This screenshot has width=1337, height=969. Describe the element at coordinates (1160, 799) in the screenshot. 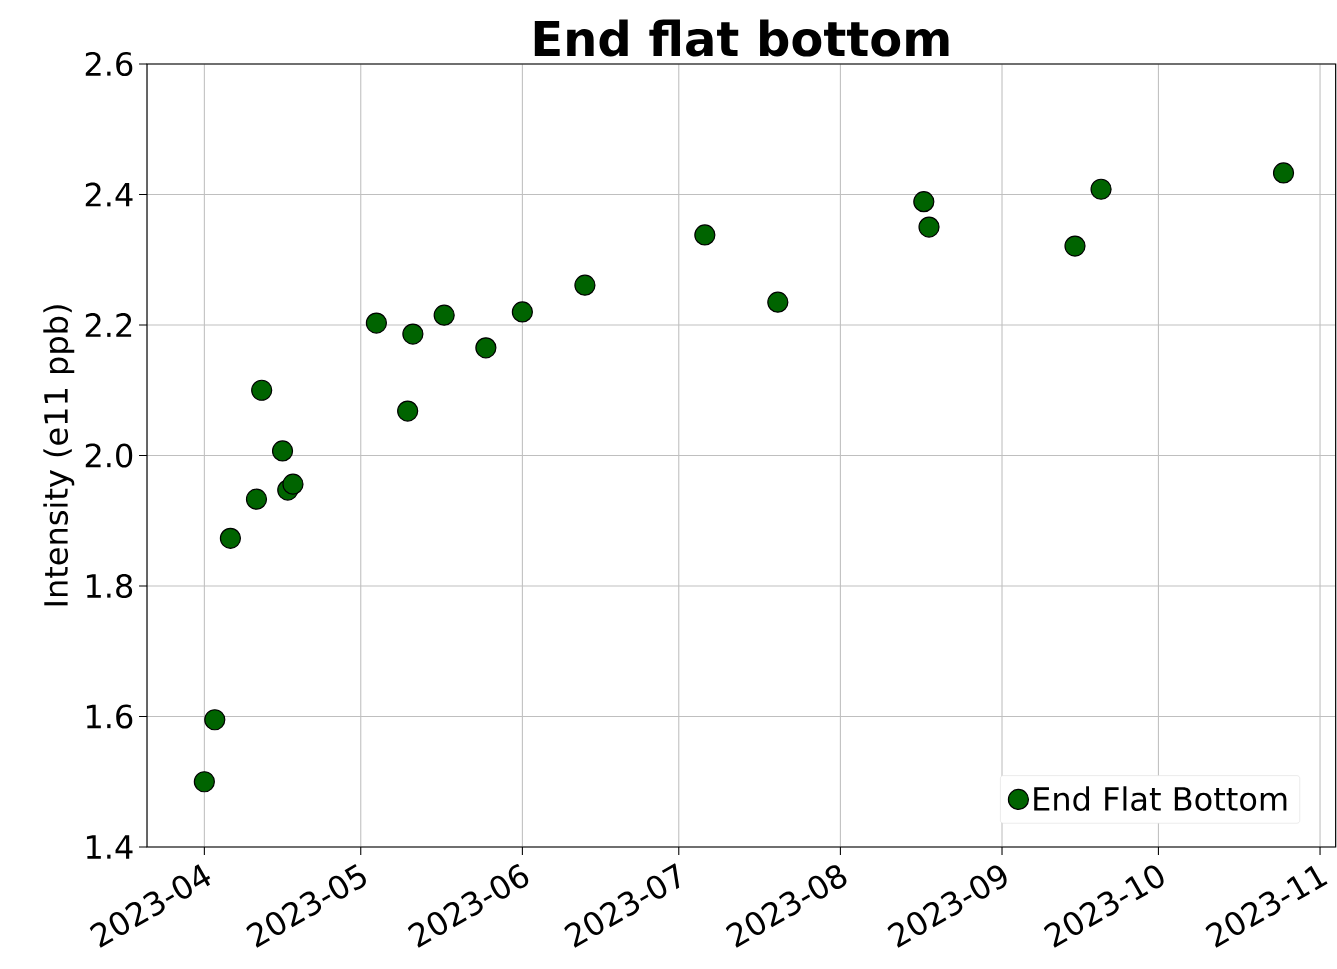

I see `legend-label: End Flat Bottom` at that location.